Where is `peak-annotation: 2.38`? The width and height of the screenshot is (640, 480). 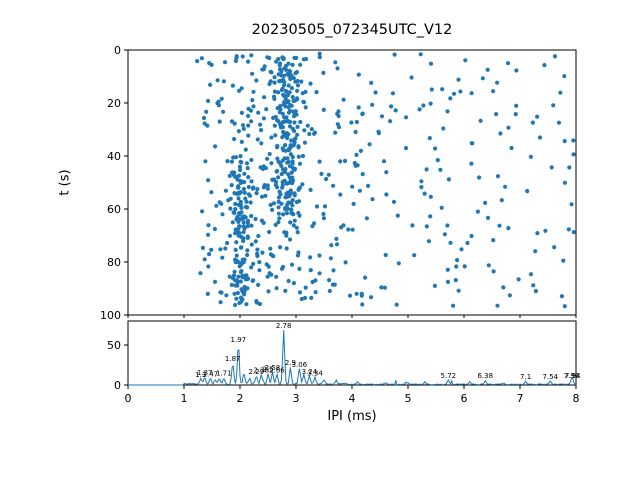
peak-annotation: 2.38 is located at coordinates (261, 370).